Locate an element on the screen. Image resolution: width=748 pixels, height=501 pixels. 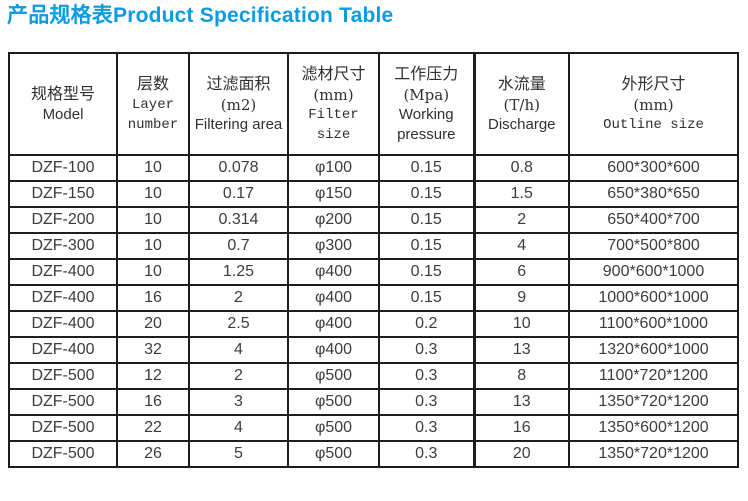
header-filtering-area-unit: (m2) is located at coordinates (238, 105).